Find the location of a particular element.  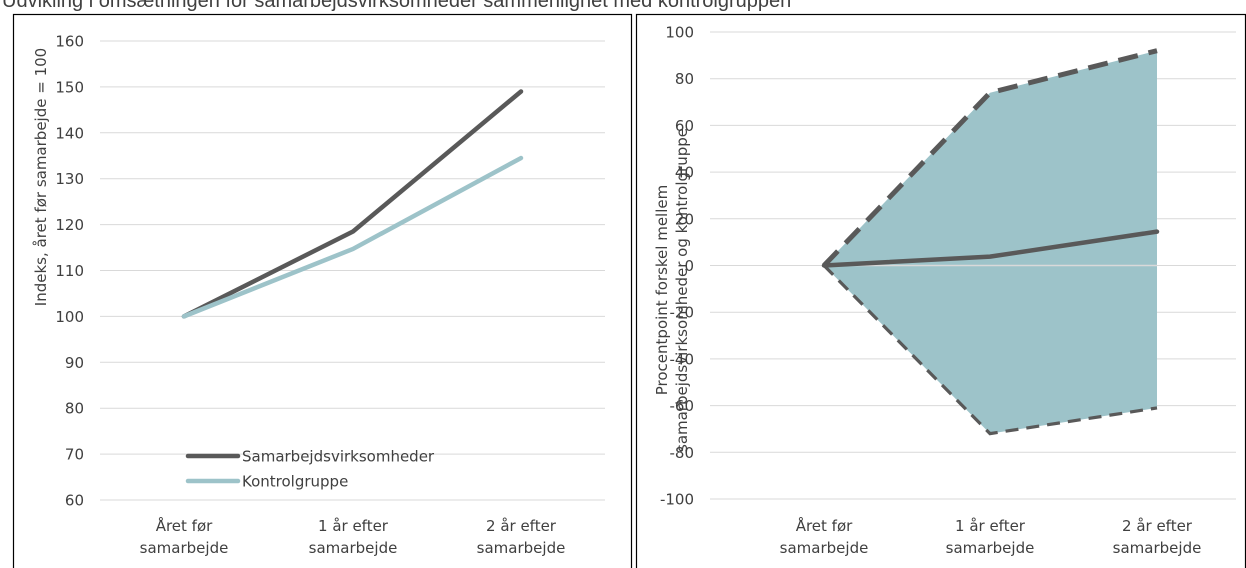

y-tick-label: 70 is located at coordinates (74, 455).